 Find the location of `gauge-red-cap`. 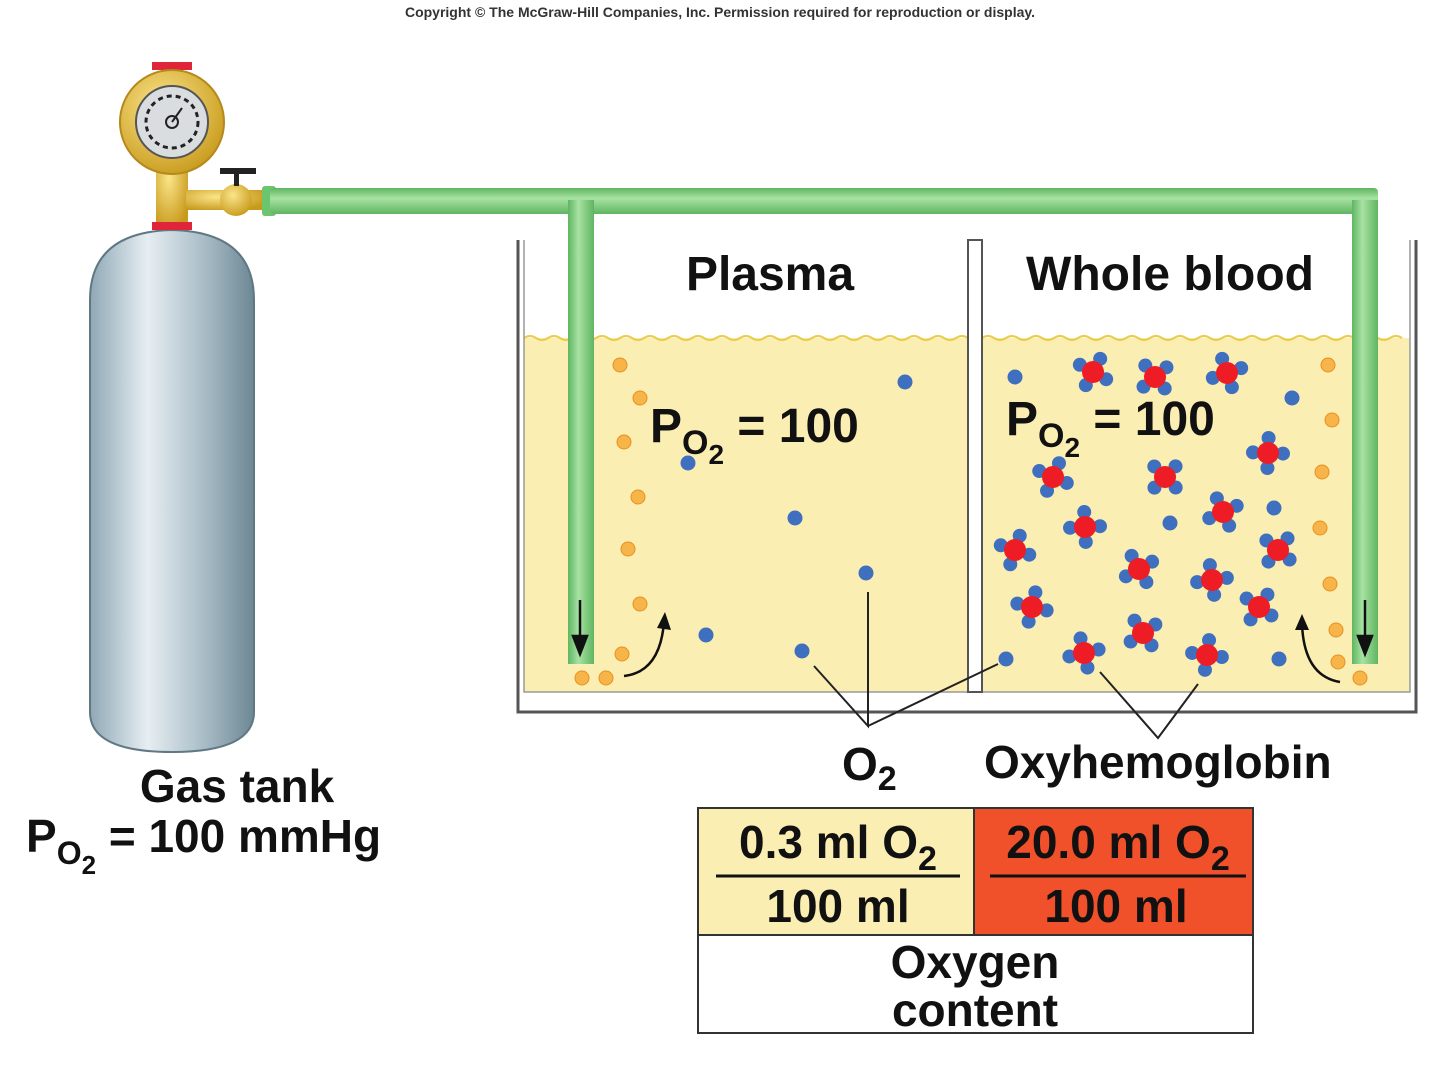

gauge-red-cap is located at coordinates (172, 66).